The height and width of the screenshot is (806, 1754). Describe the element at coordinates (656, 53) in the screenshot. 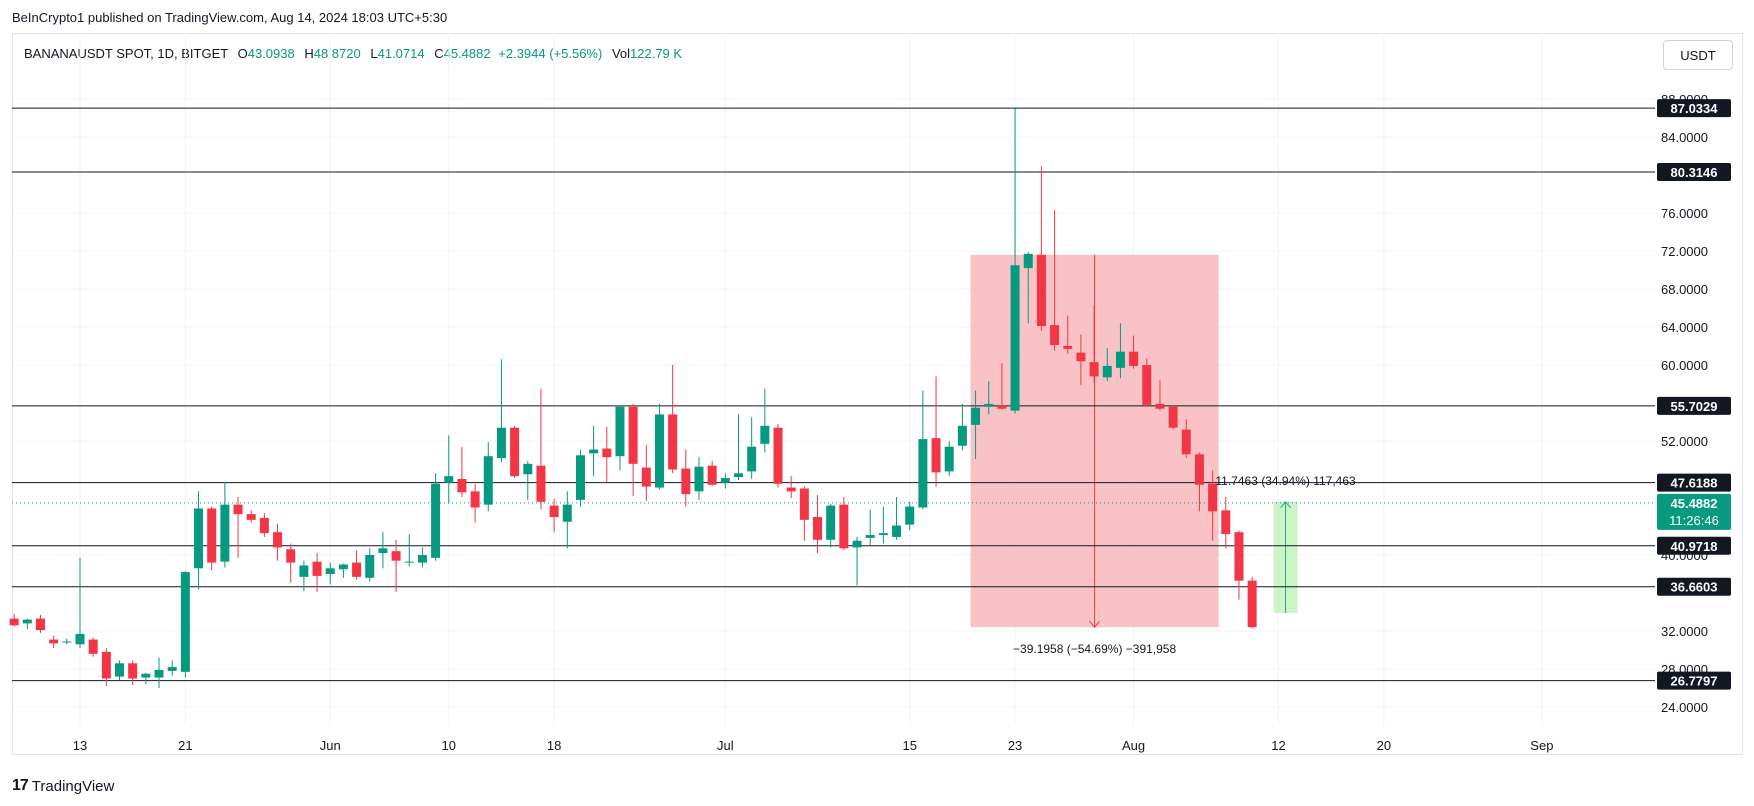

I see `volume-value: 122.79 K` at that location.